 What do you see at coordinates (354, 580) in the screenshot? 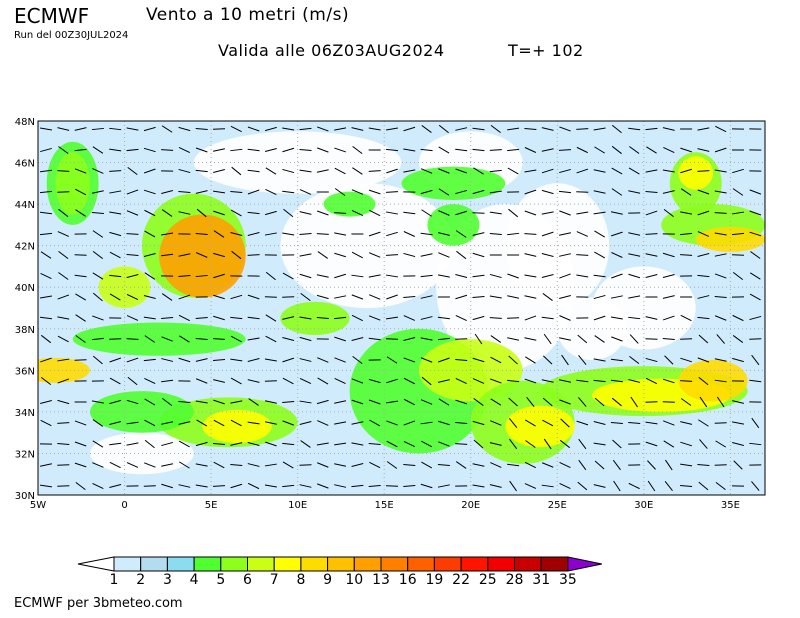
I see `colorbar-label: 10` at bounding box center [354, 580].